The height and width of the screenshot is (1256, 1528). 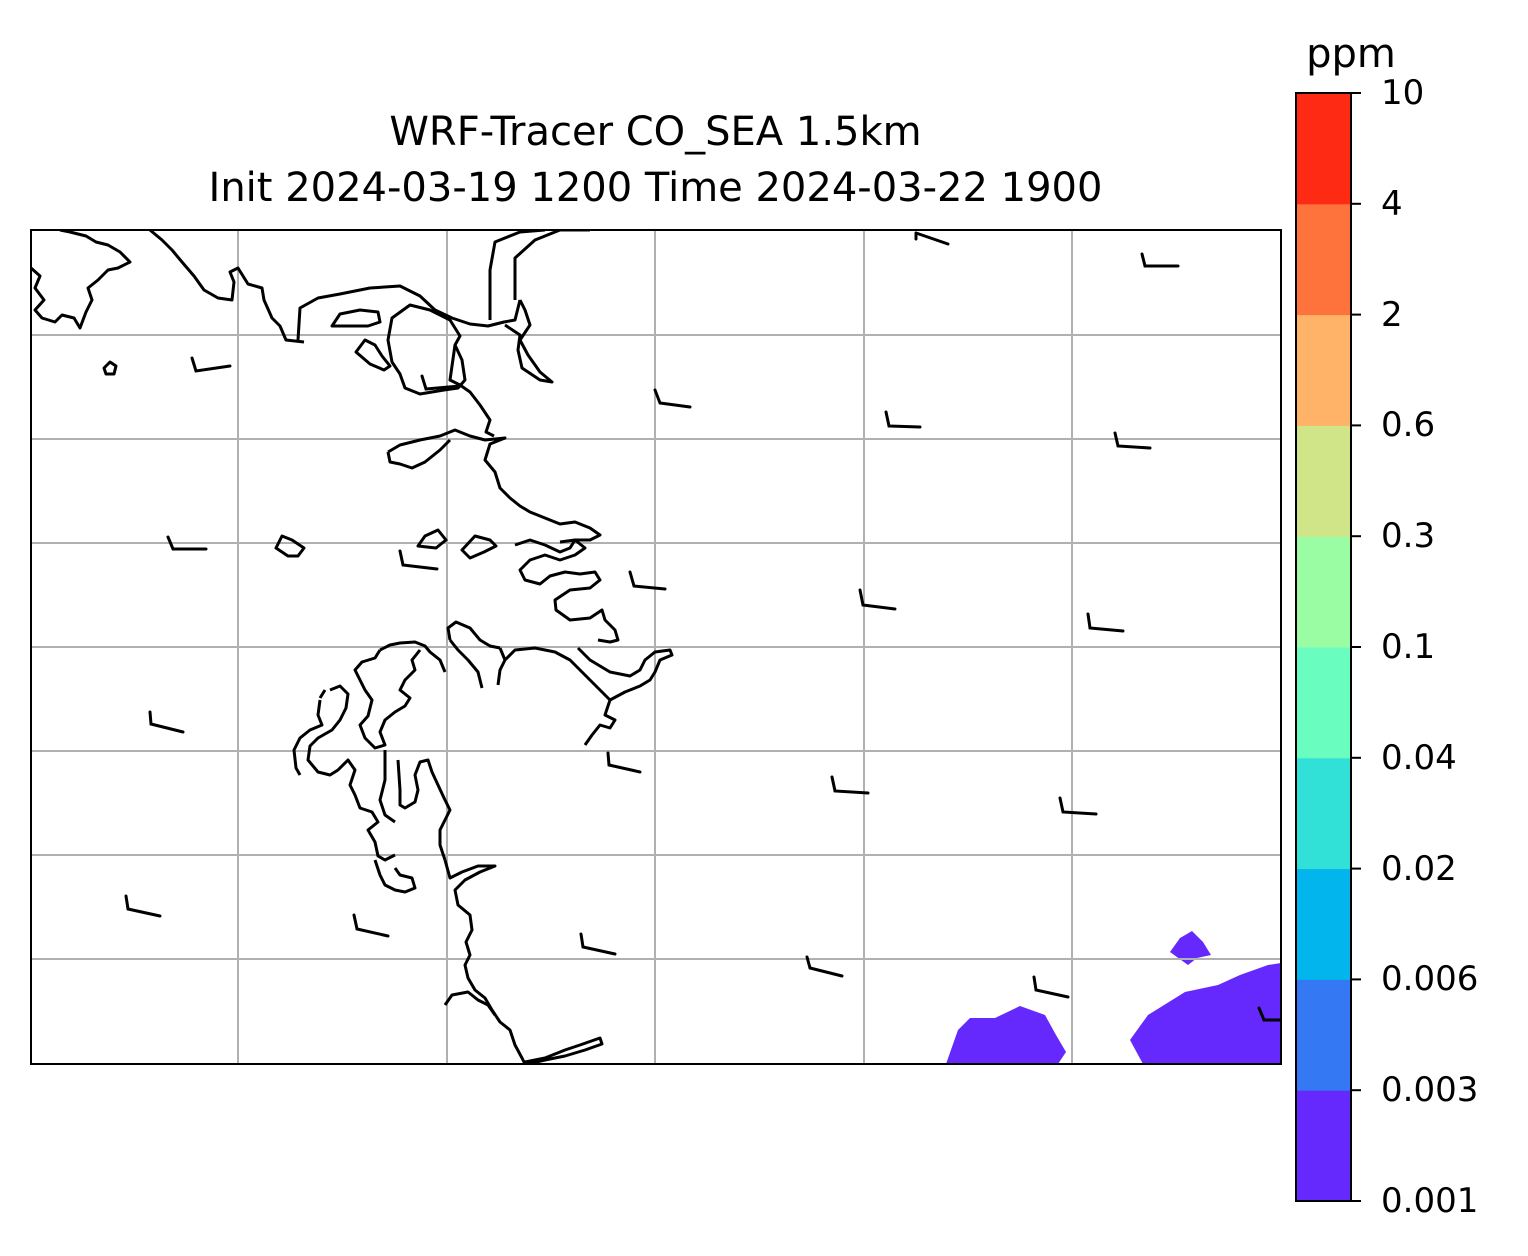 I want to click on colorbar-tick-label: 2, so click(x=1392, y=314).